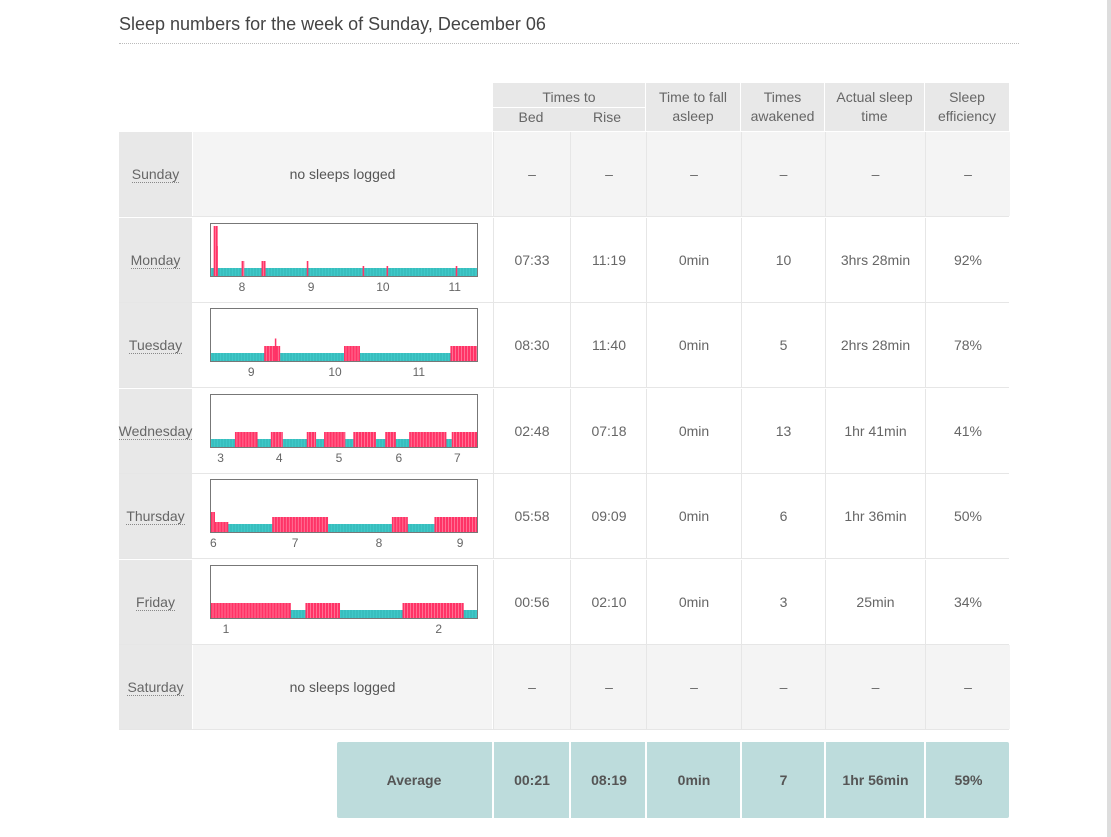 This screenshot has width=1111, height=837. Describe the element at coordinates (531, 260) in the screenshot. I see `cell-bed: 07:33` at that location.